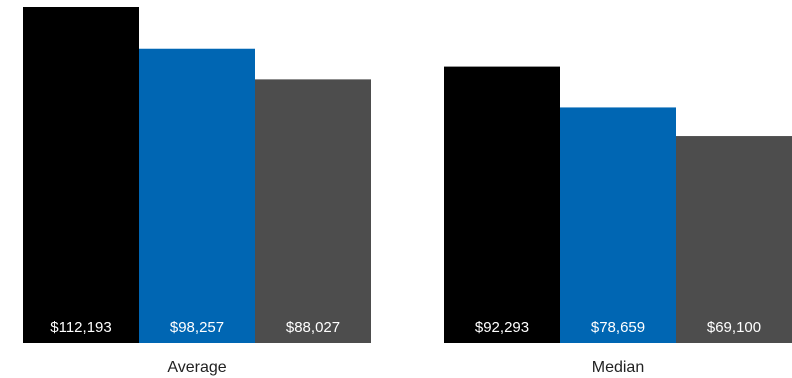  What do you see at coordinates (618, 367) in the screenshot?
I see `category-label-median: Median` at bounding box center [618, 367].